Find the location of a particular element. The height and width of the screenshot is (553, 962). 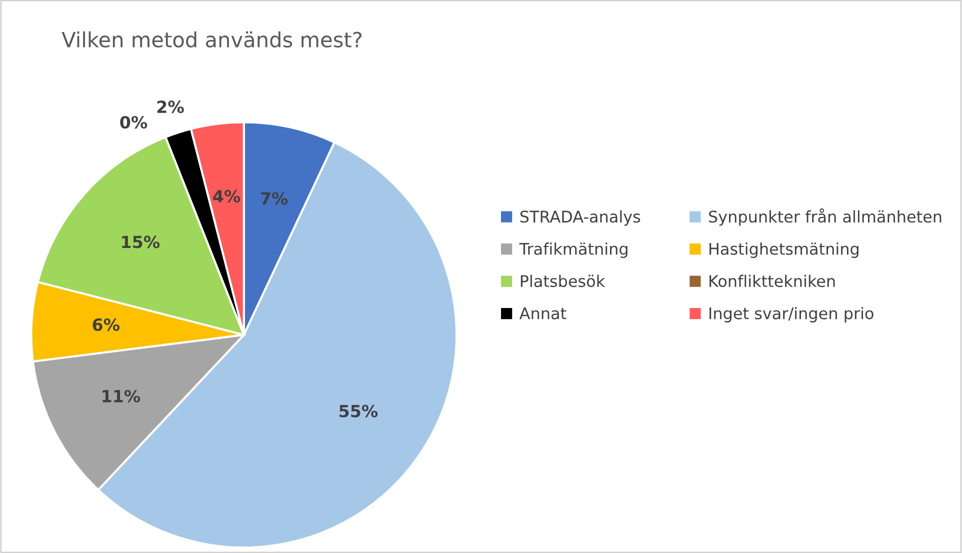

legend-label: Platsbesök is located at coordinates (563, 281).